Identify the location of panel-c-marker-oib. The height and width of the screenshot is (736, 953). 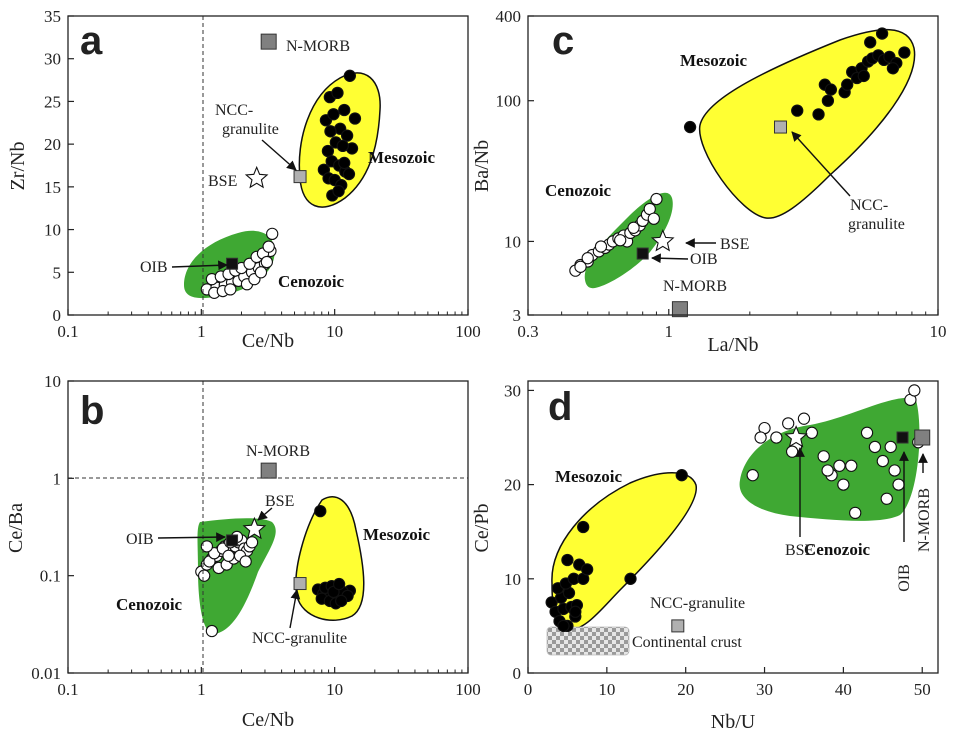
(642, 253).